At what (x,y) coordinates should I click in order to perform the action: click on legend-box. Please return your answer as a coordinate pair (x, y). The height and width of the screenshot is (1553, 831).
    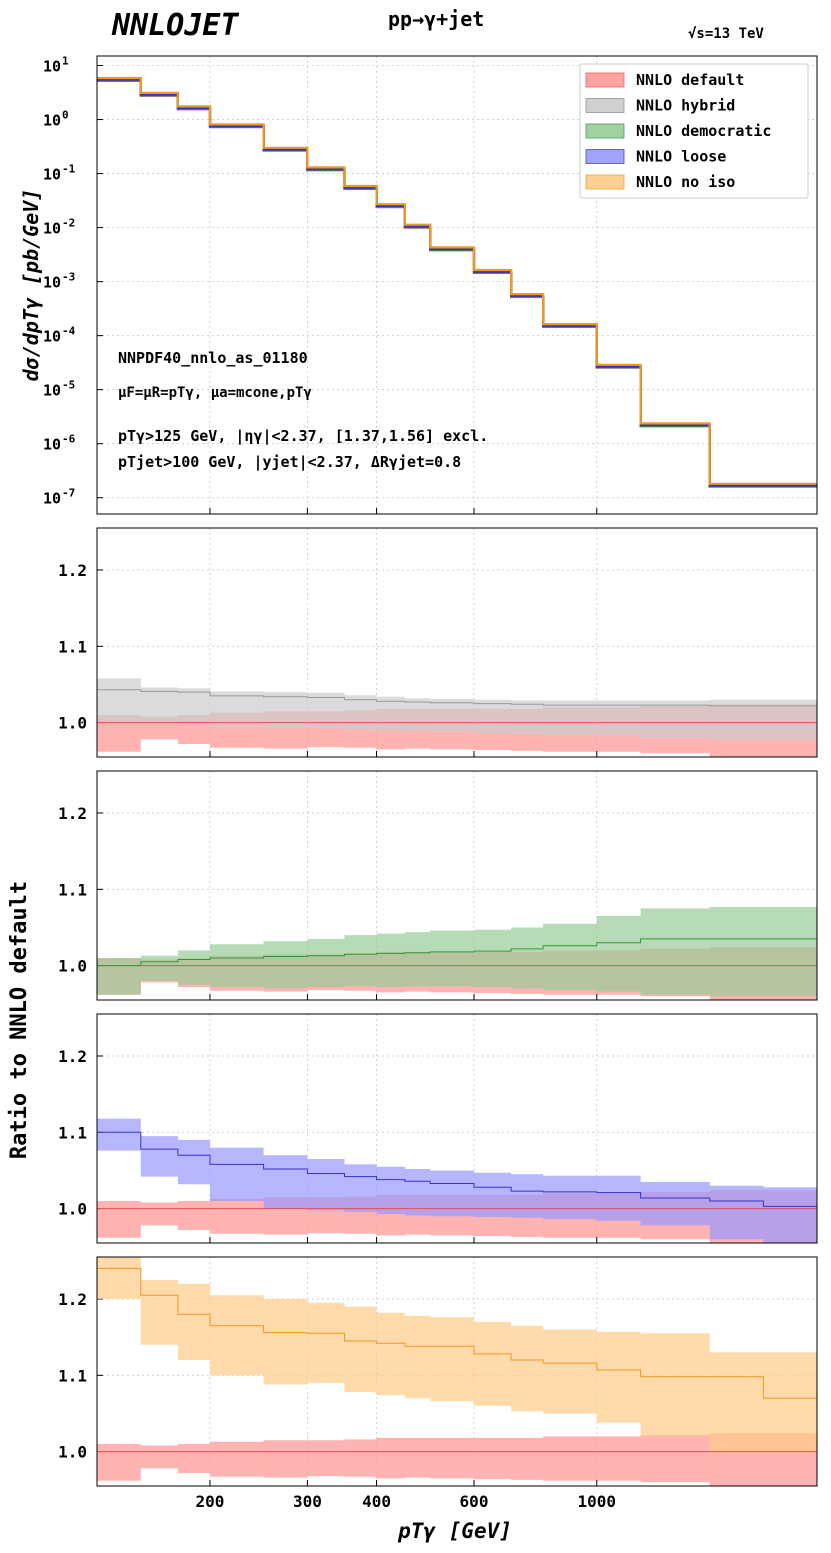
    Looking at the image, I should click on (694, 131).